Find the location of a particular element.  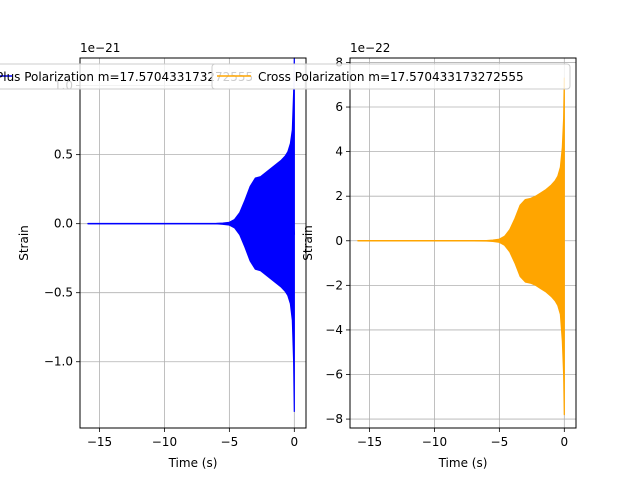

offset-text: 1e−21 is located at coordinates (100, 48).